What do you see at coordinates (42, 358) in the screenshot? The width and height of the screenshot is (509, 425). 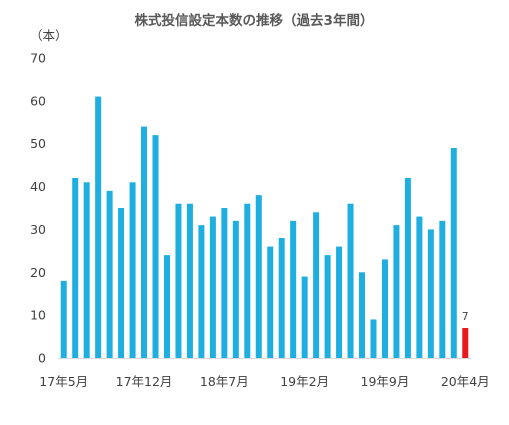 I see `y-tick-label: 0` at bounding box center [42, 358].